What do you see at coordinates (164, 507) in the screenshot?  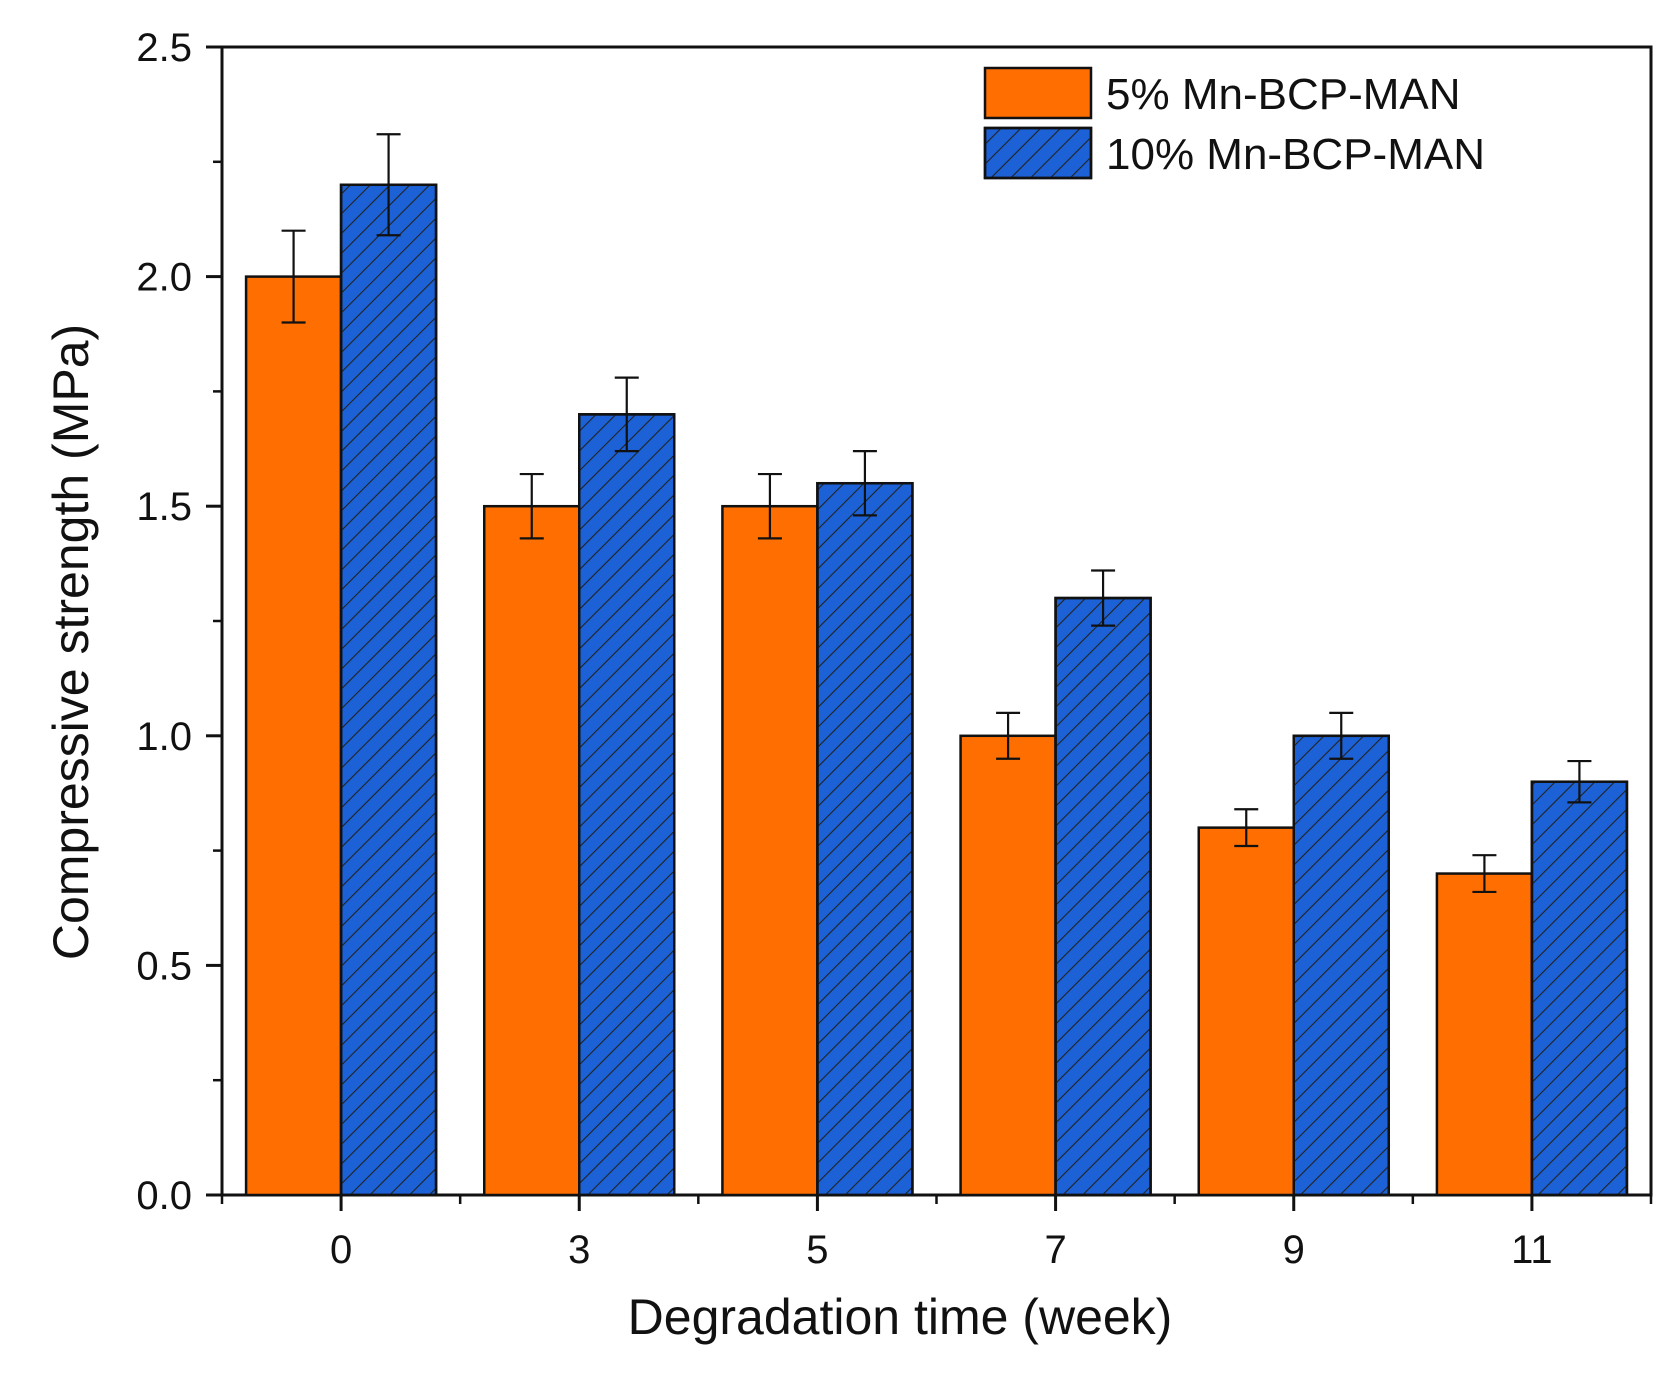 I see `y-tick-label: 1.5` at bounding box center [164, 507].